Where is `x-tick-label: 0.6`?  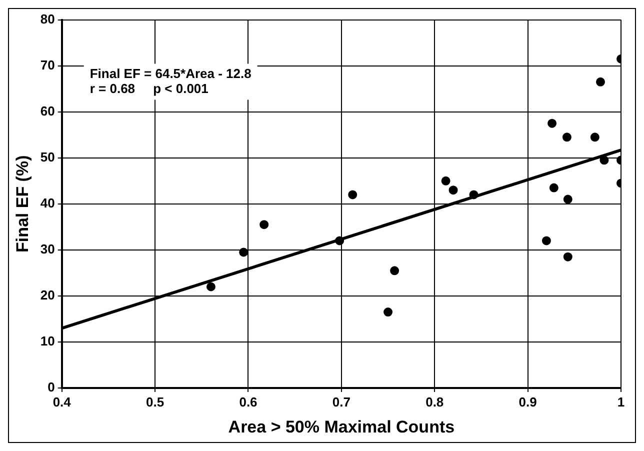
x-tick-label: 0.6 is located at coordinates (248, 402).